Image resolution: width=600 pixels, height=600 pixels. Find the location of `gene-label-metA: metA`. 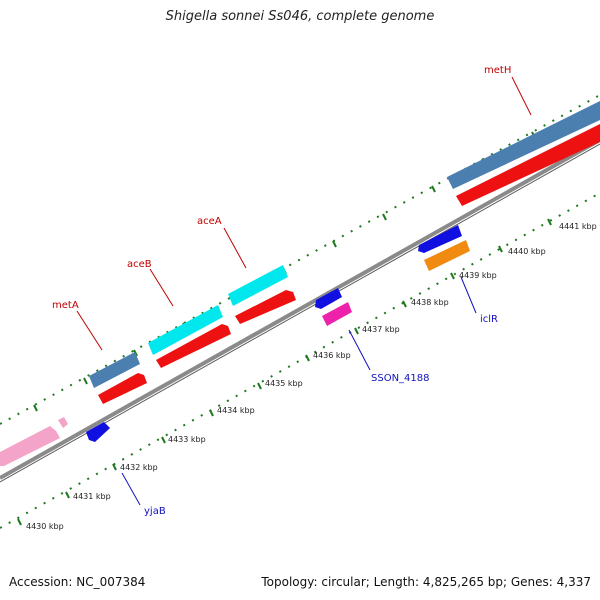

gene-label-metA: metA is located at coordinates (65, 305).